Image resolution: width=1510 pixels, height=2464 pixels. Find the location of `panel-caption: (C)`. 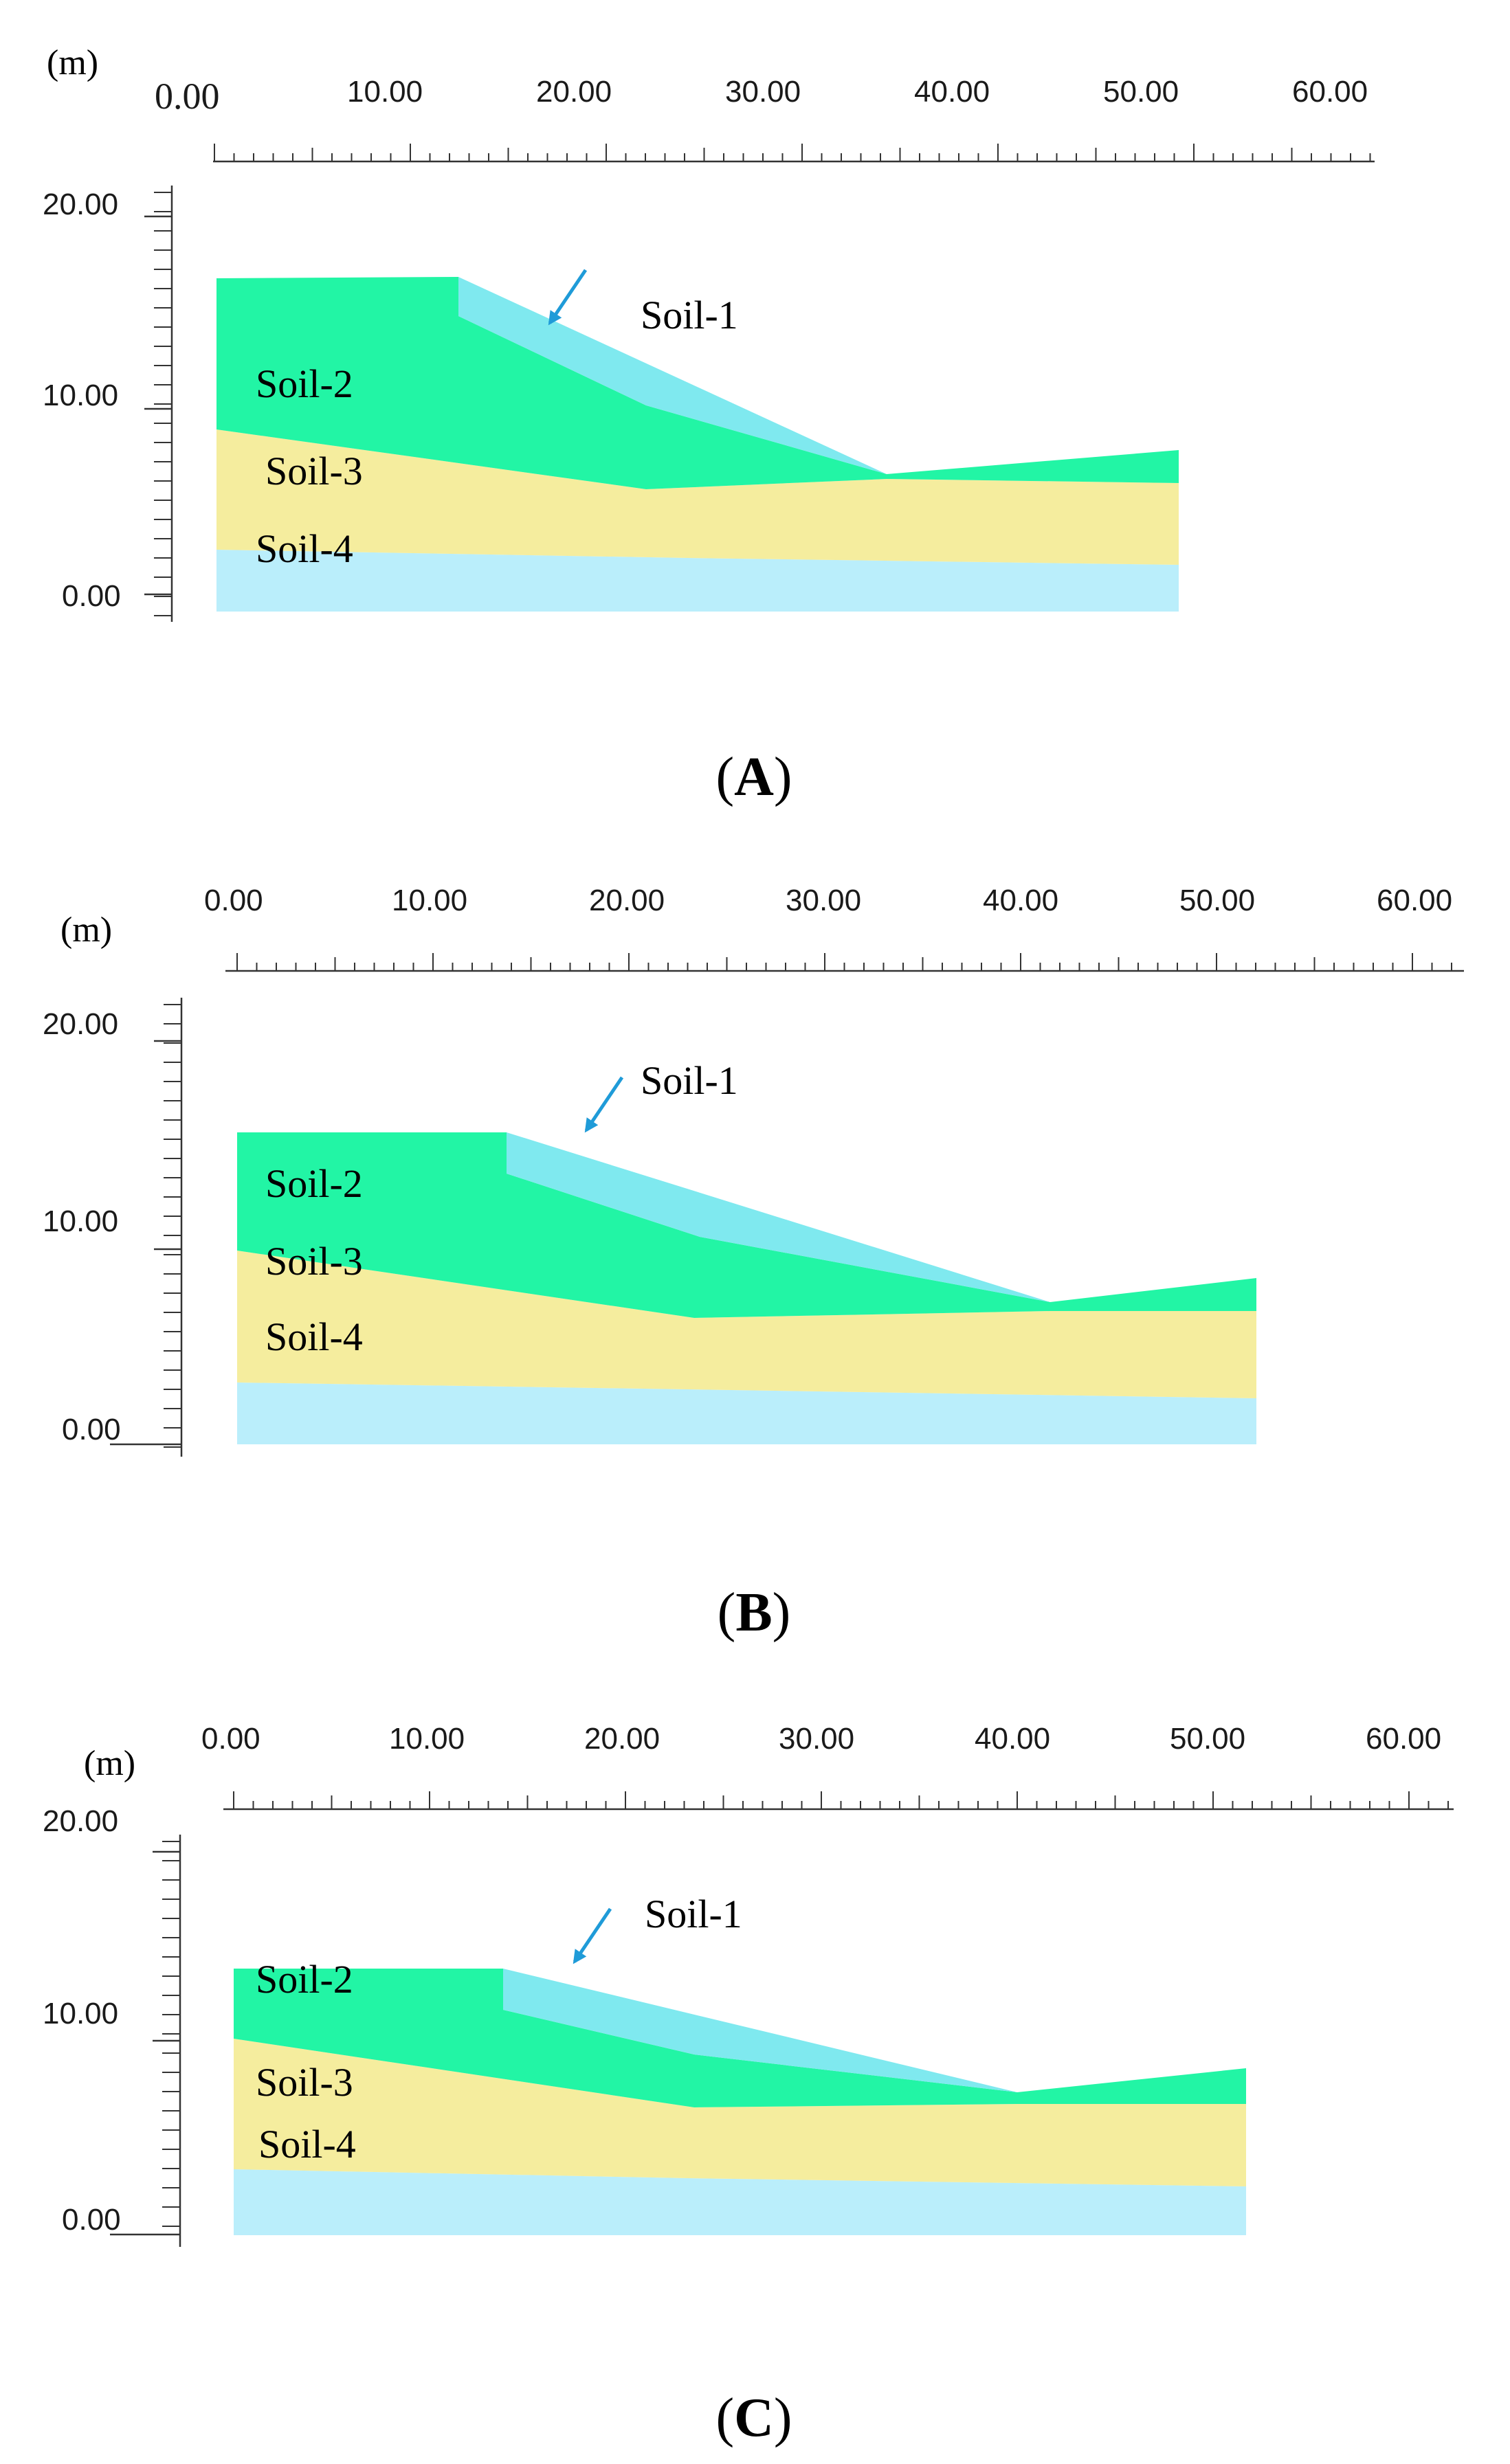

panel-caption: (C) is located at coordinates (753, 2418).